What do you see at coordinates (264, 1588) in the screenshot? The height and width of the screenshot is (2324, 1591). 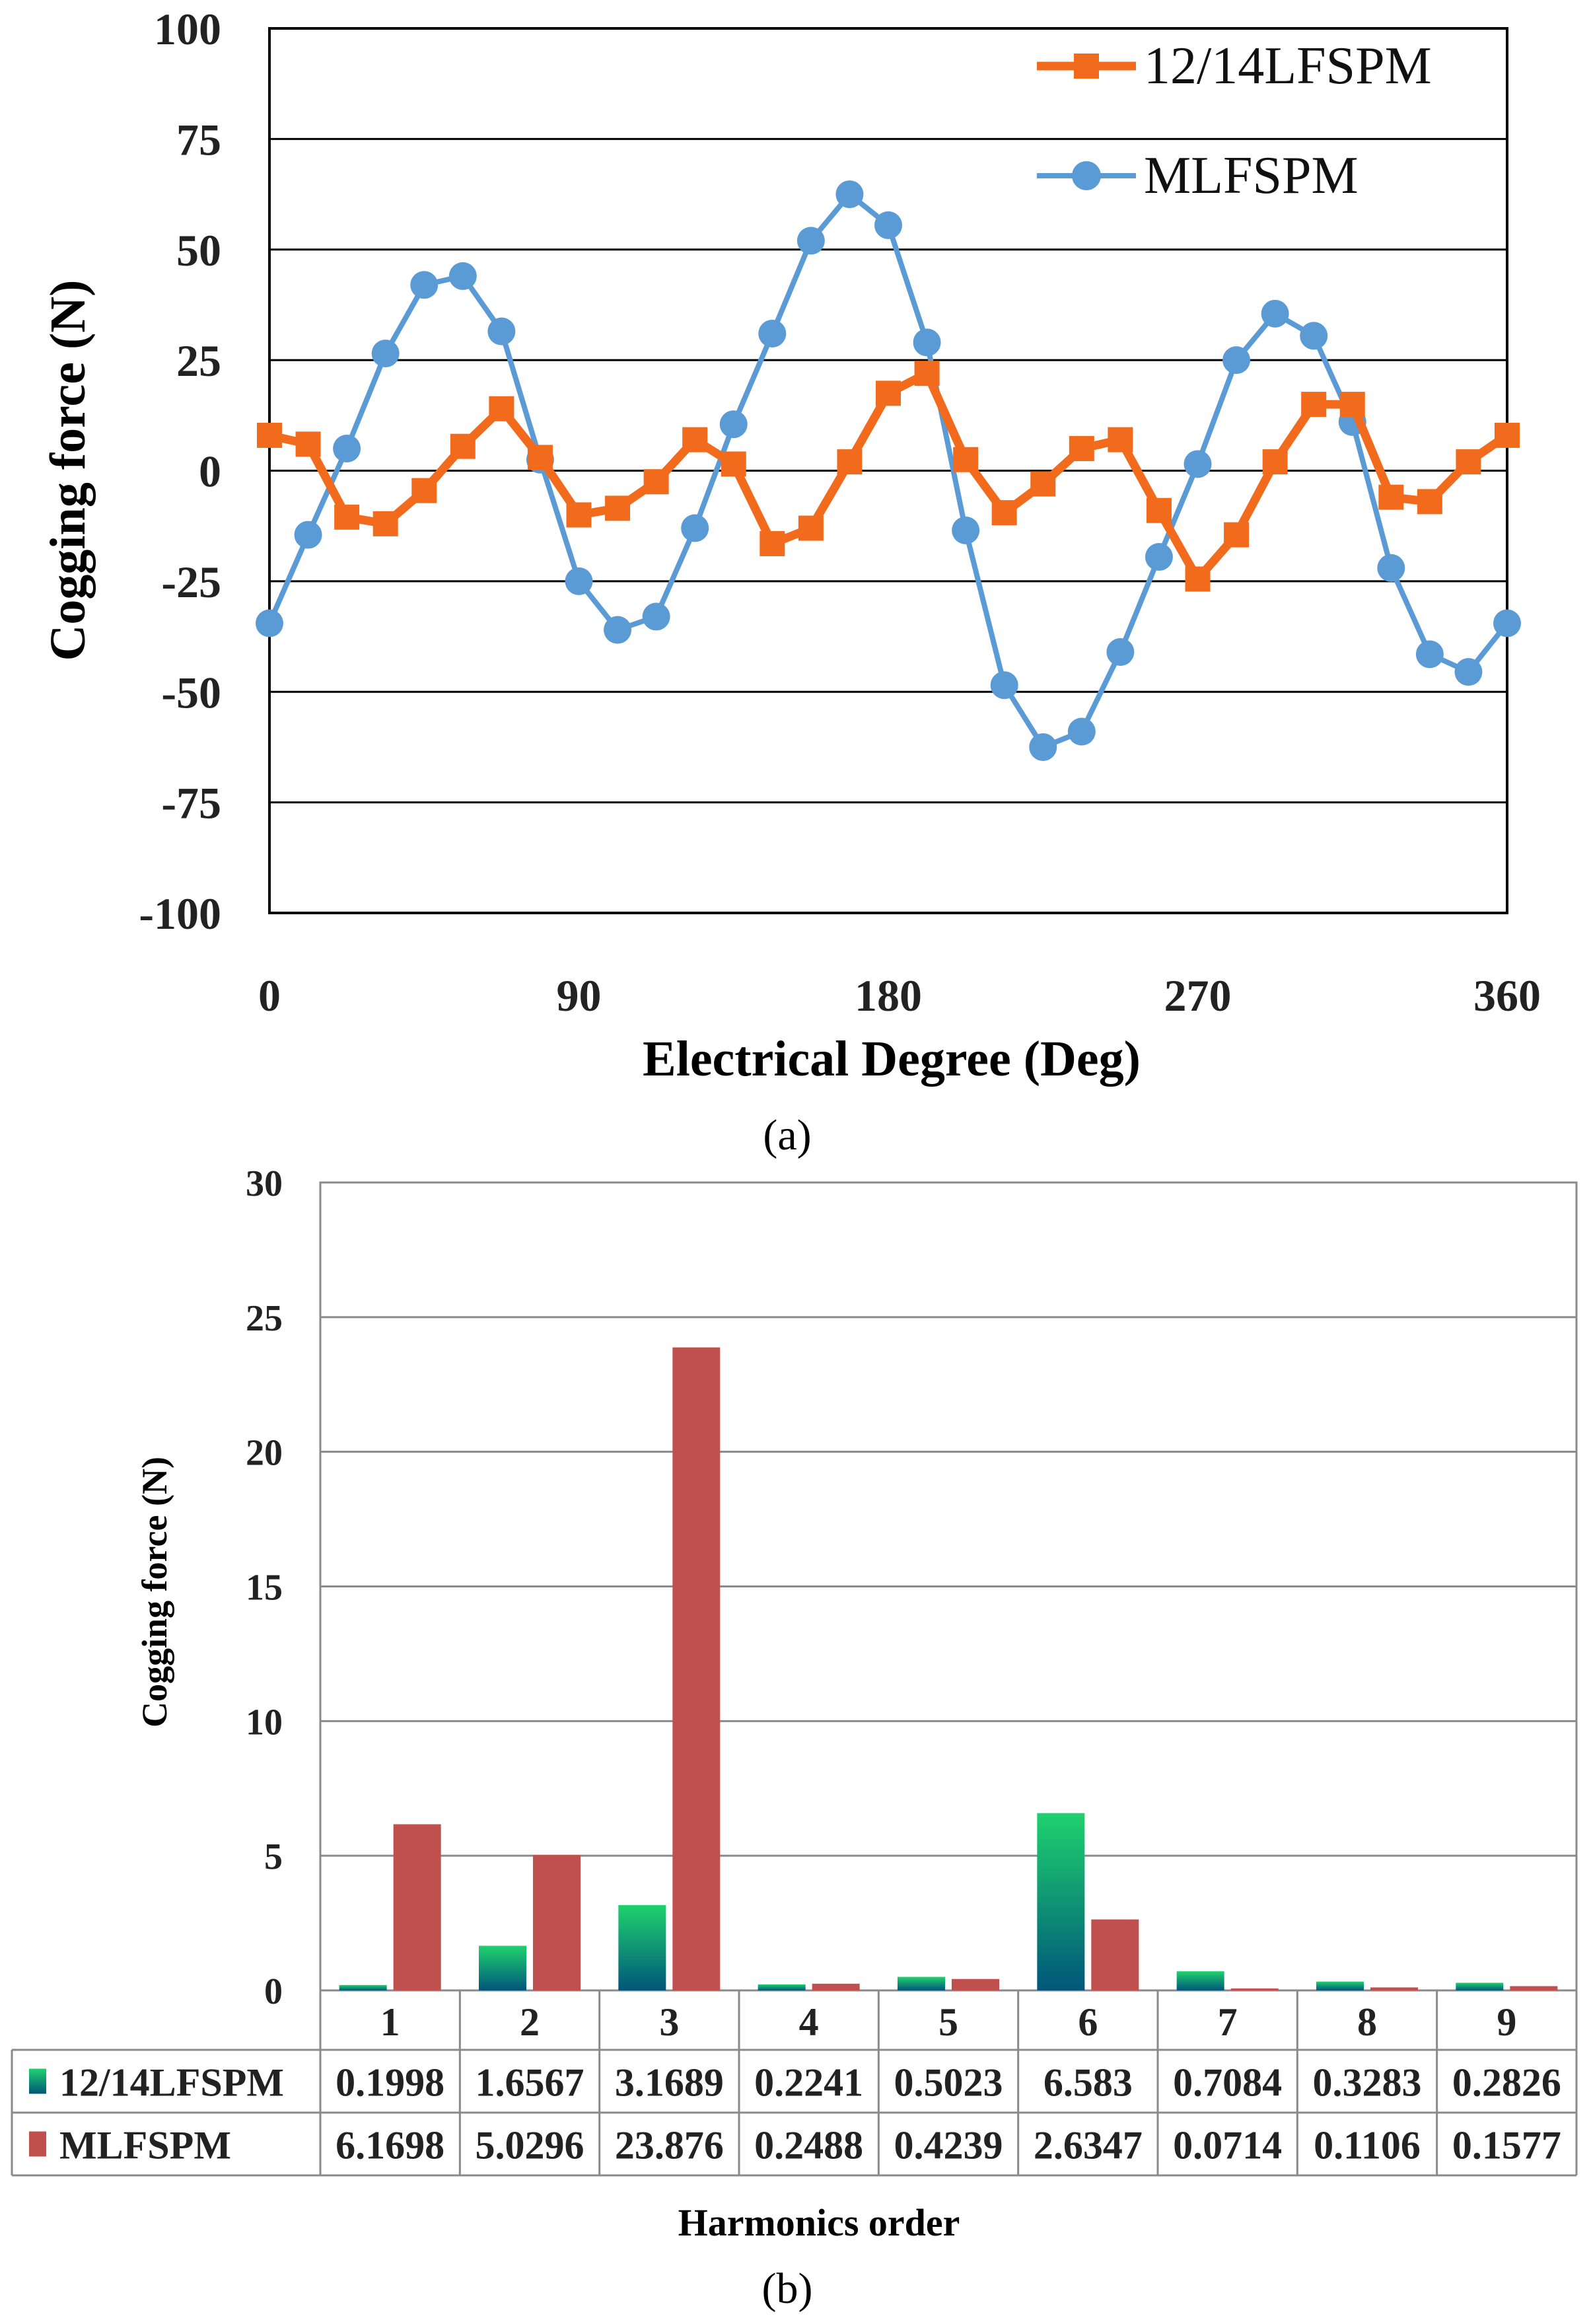 I see `y-tick-label: 15` at bounding box center [264, 1588].